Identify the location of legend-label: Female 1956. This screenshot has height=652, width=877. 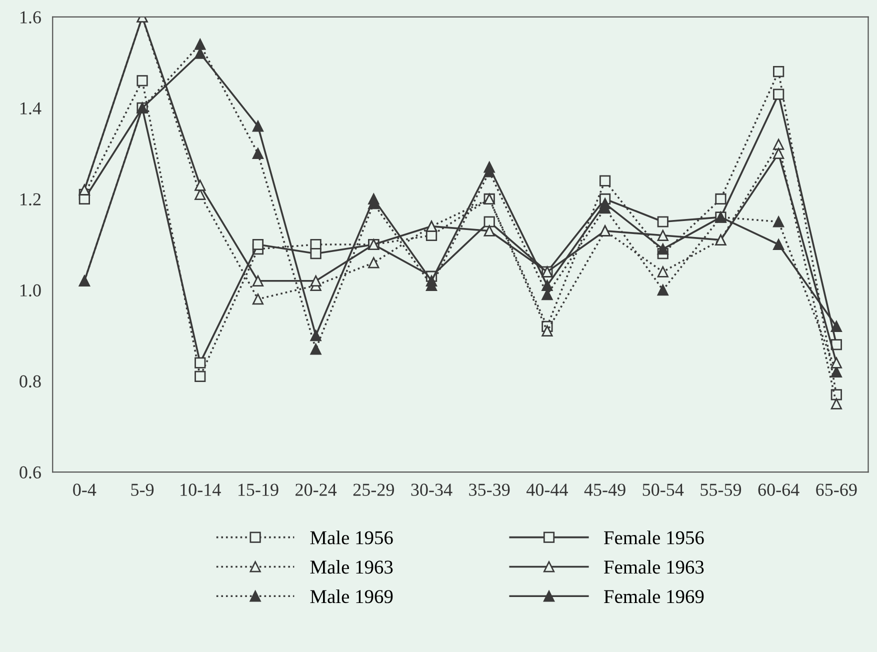
(654, 537).